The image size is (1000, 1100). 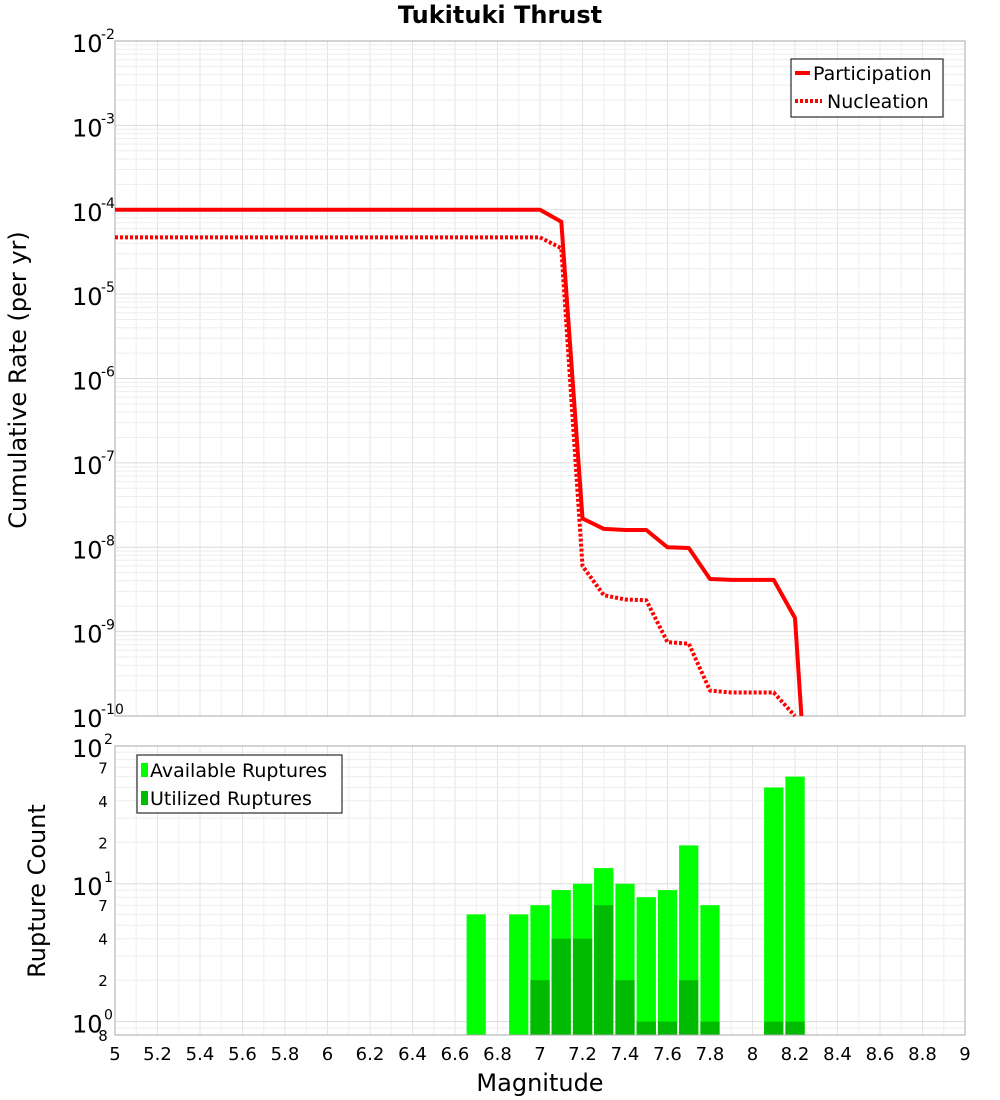 I want to click on x-axis-label: Magnitude, so click(x=539, y=1083).